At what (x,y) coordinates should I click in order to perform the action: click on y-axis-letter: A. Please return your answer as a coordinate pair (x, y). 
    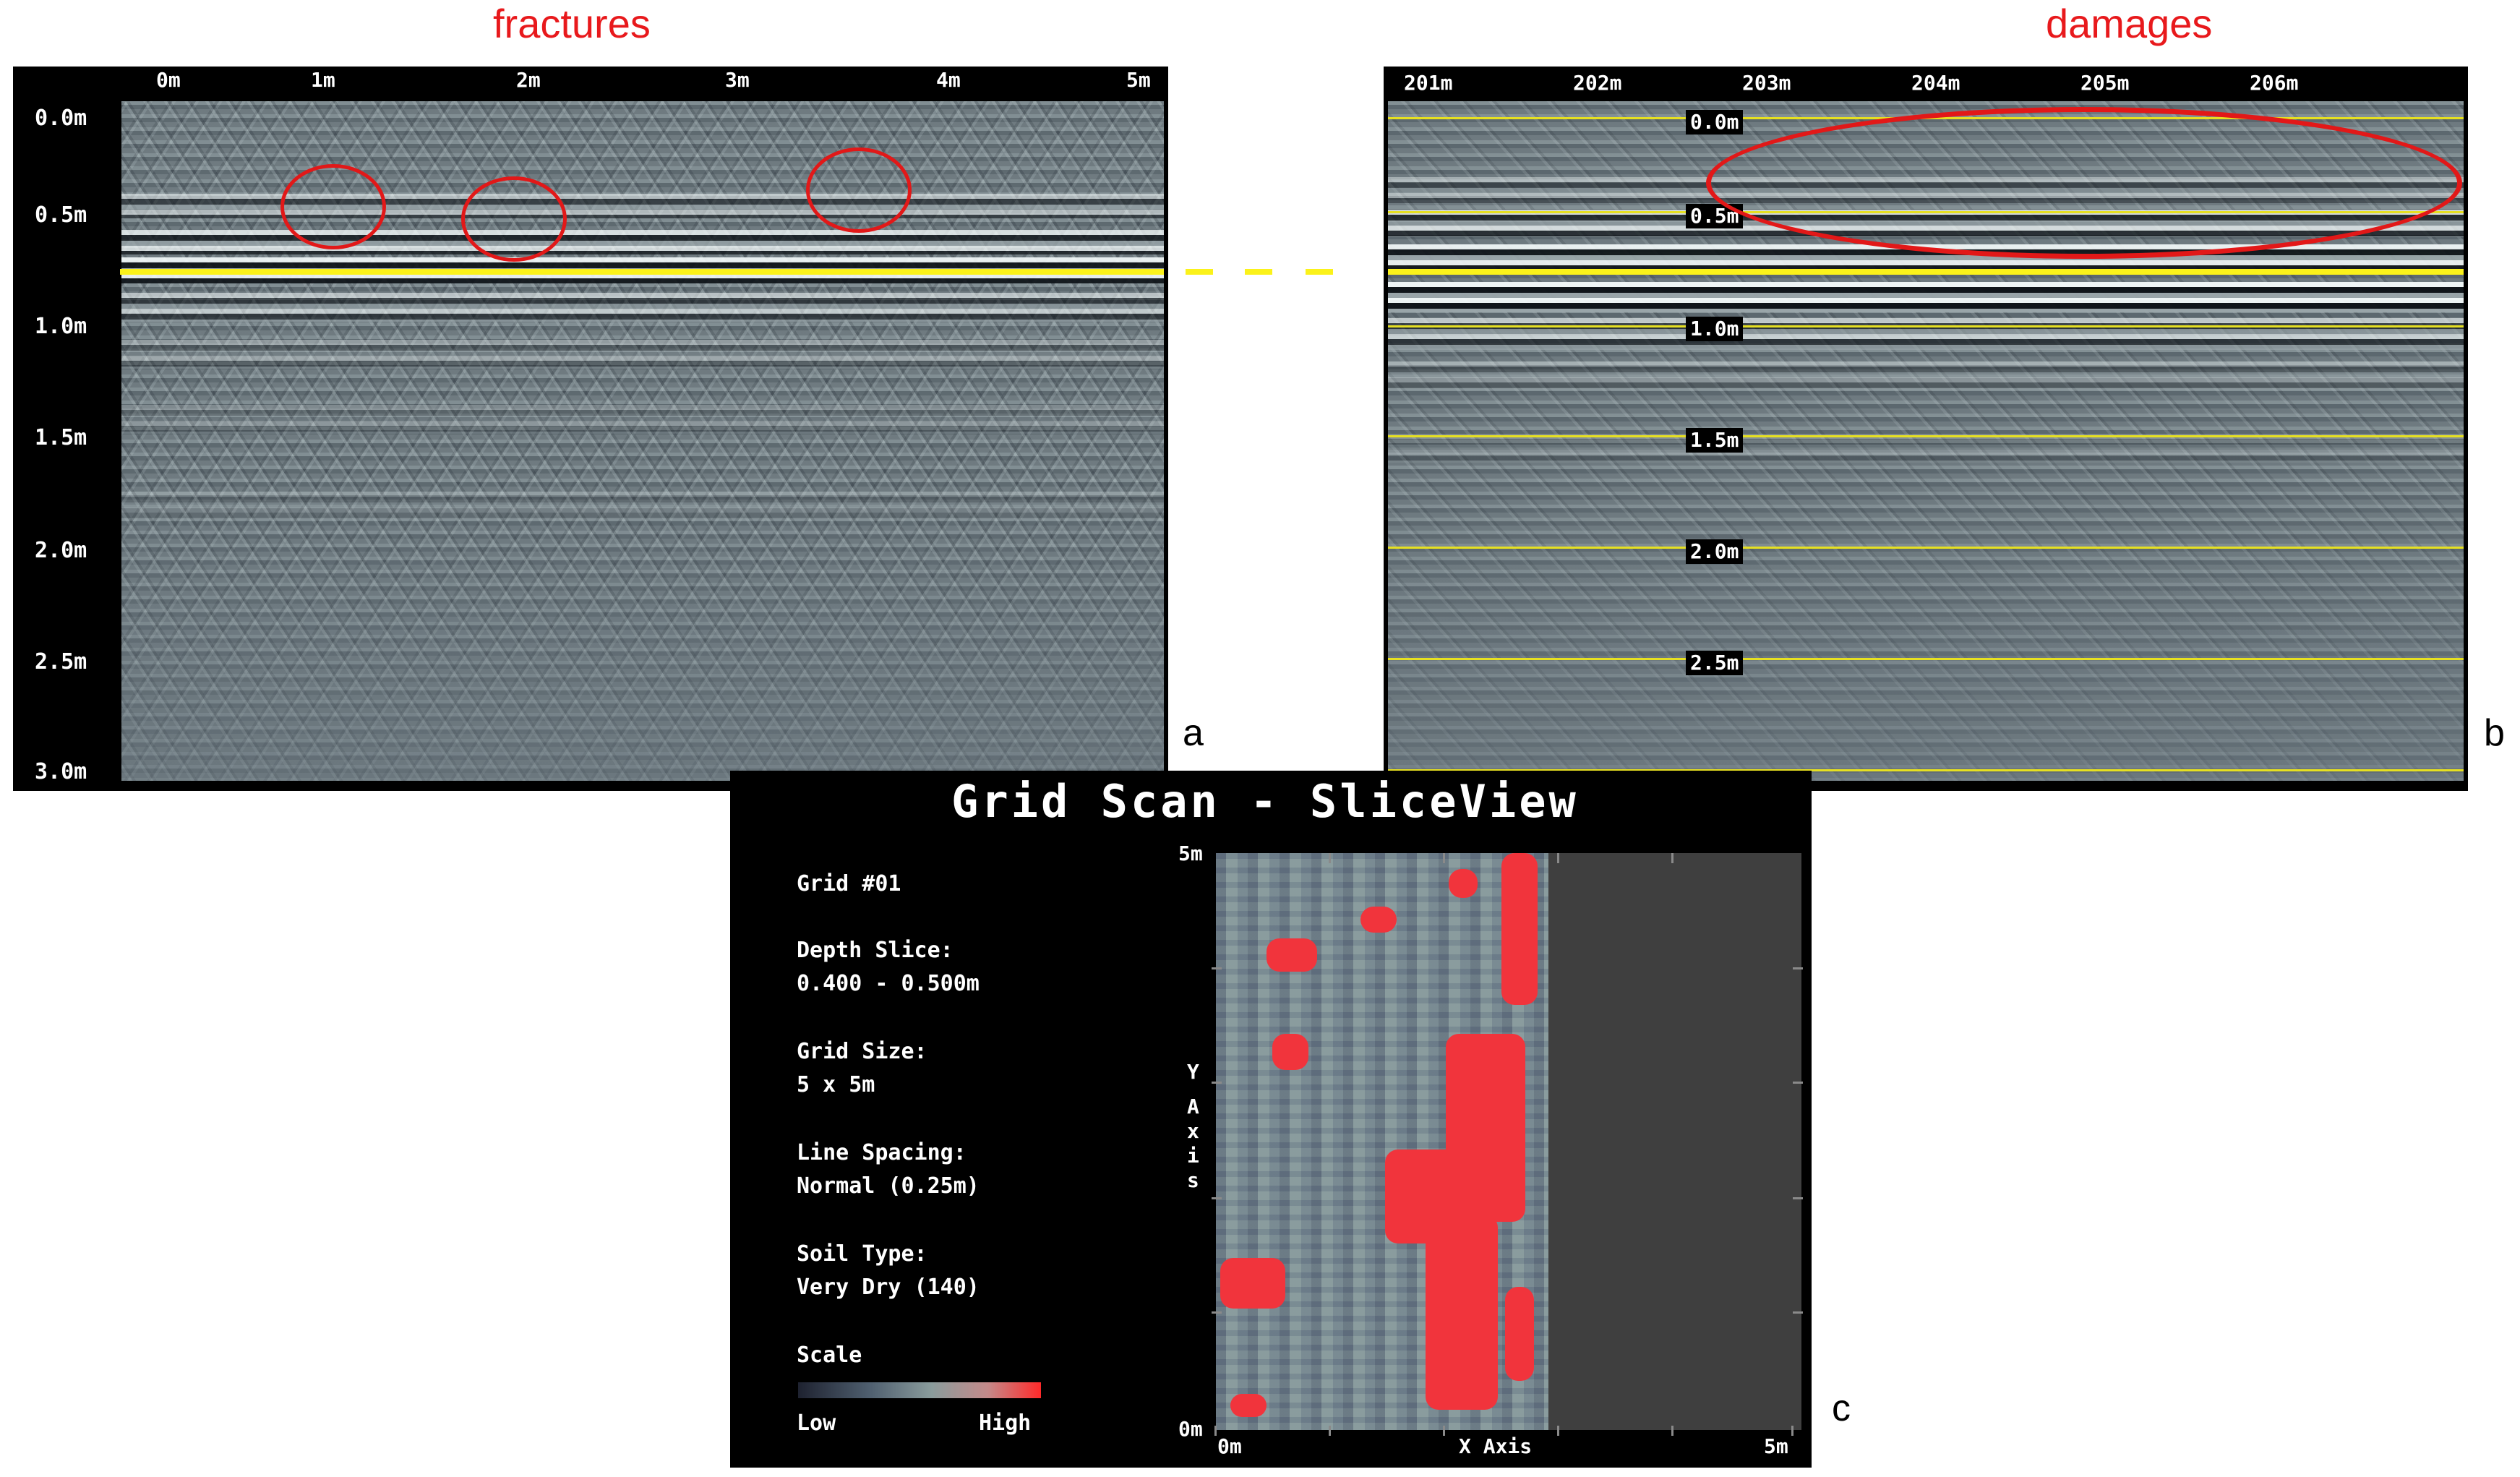
    Looking at the image, I should click on (1193, 1106).